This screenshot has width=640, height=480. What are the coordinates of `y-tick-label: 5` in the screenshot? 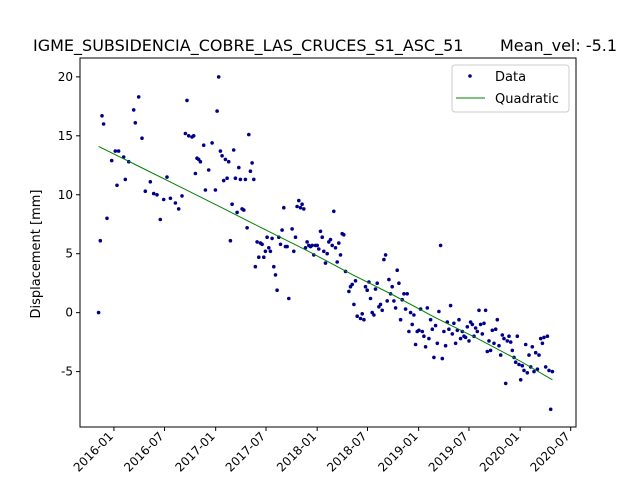 It's located at (69, 254).